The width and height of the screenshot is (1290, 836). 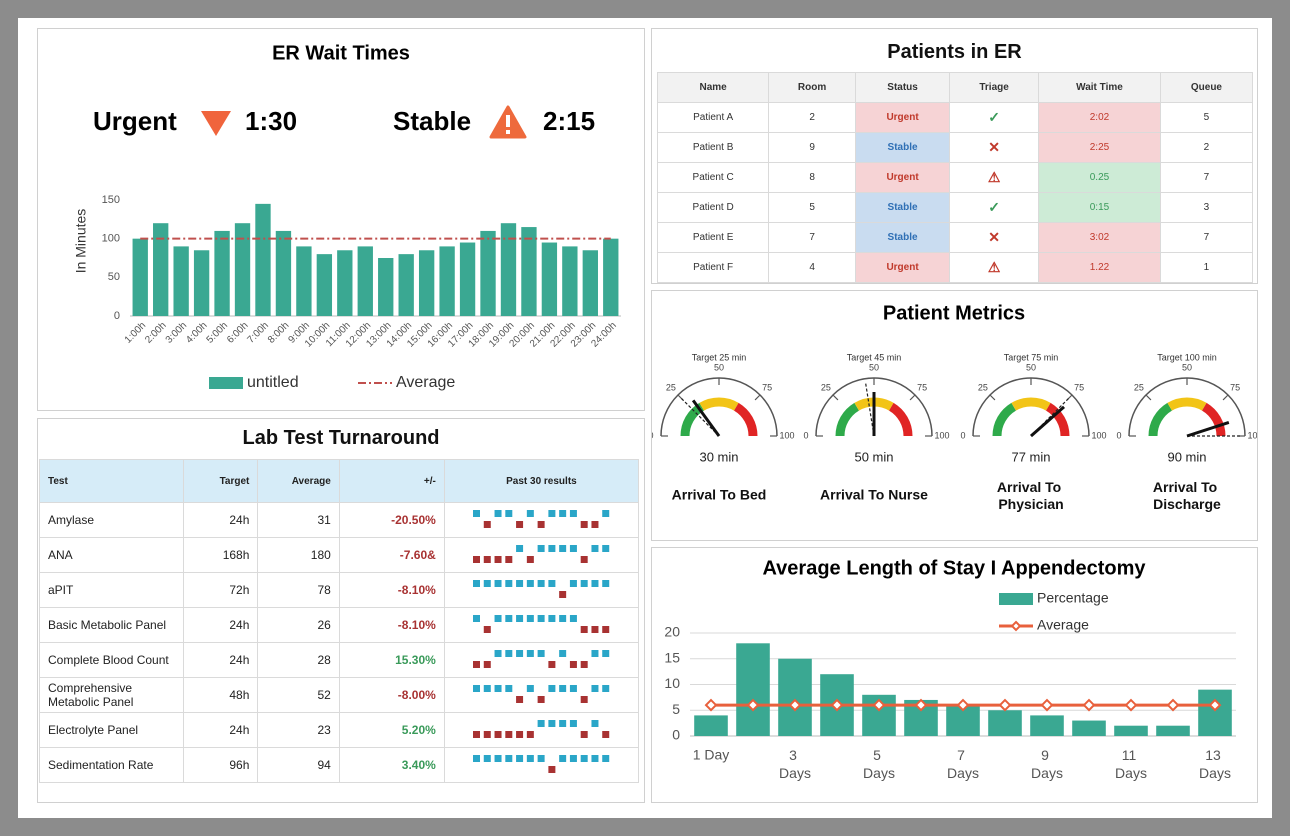 What do you see at coordinates (271, 121) in the screenshot?
I see `kpi-value: 1:30` at bounding box center [271, 121].